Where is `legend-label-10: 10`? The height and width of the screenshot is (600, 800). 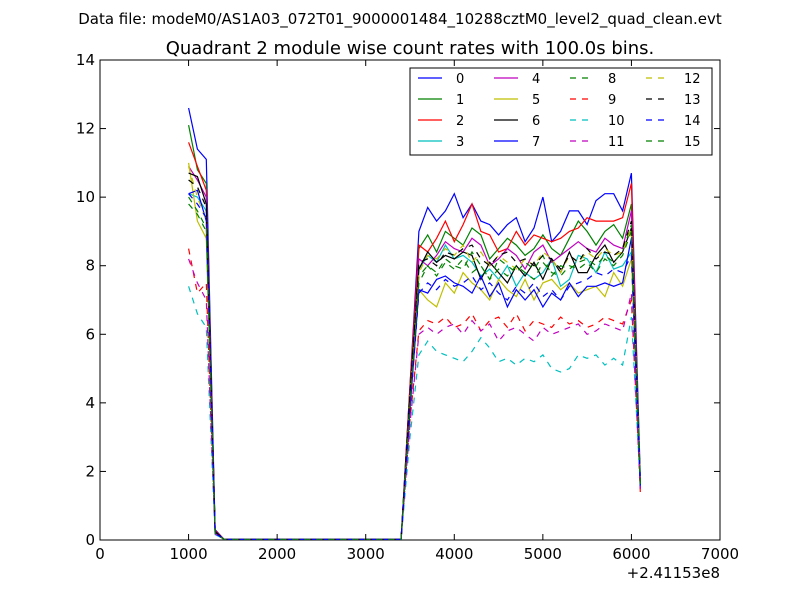 legend-label-10: 10 is located at coordinates (616, 121).